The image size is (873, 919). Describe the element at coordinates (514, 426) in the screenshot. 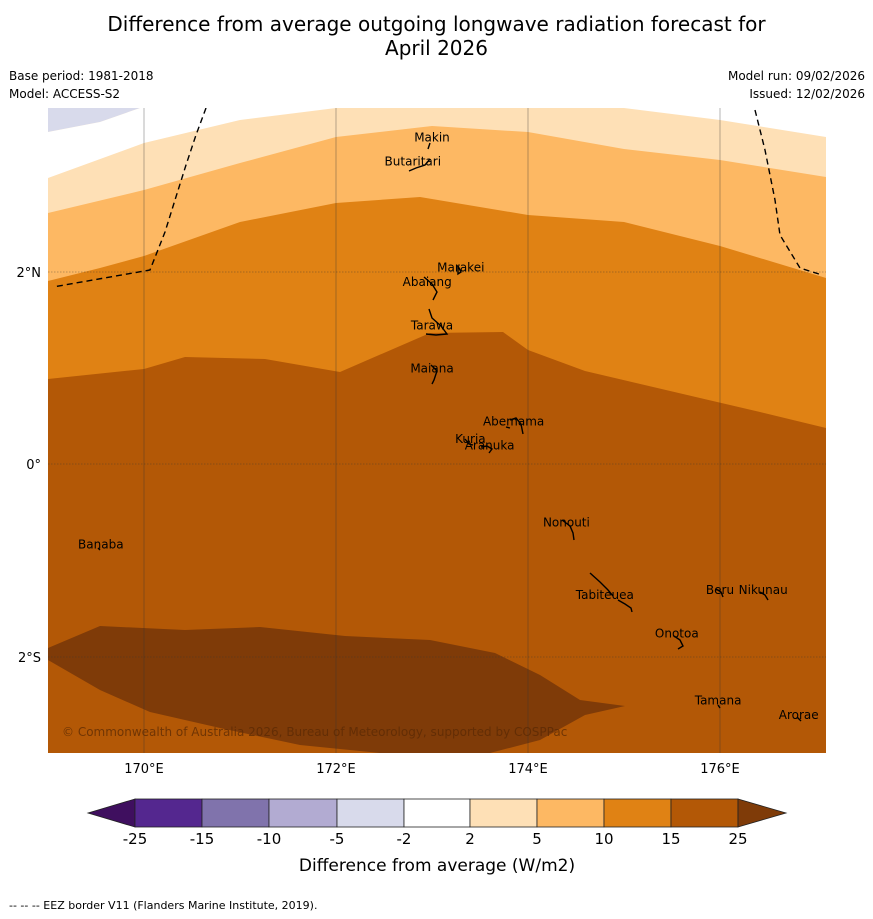

I see `abemama-outline` at that location.